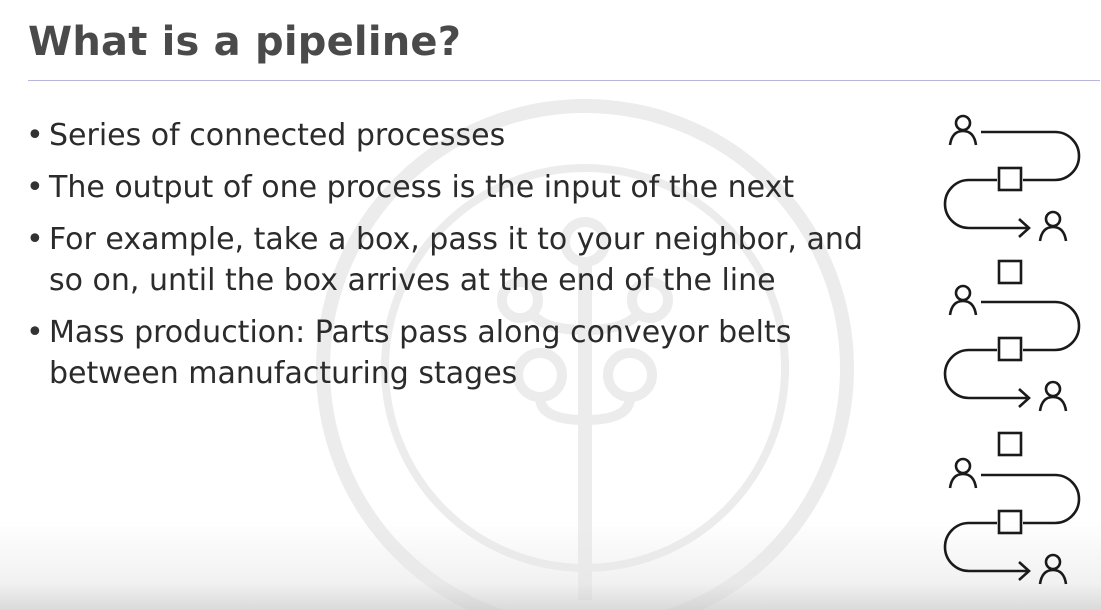 The height and width of the screenshot is (610, 1101). Describe the element at coordinates (277, 135) in the screenshot. I see `bullet-text: Series of connected processes` at that location.